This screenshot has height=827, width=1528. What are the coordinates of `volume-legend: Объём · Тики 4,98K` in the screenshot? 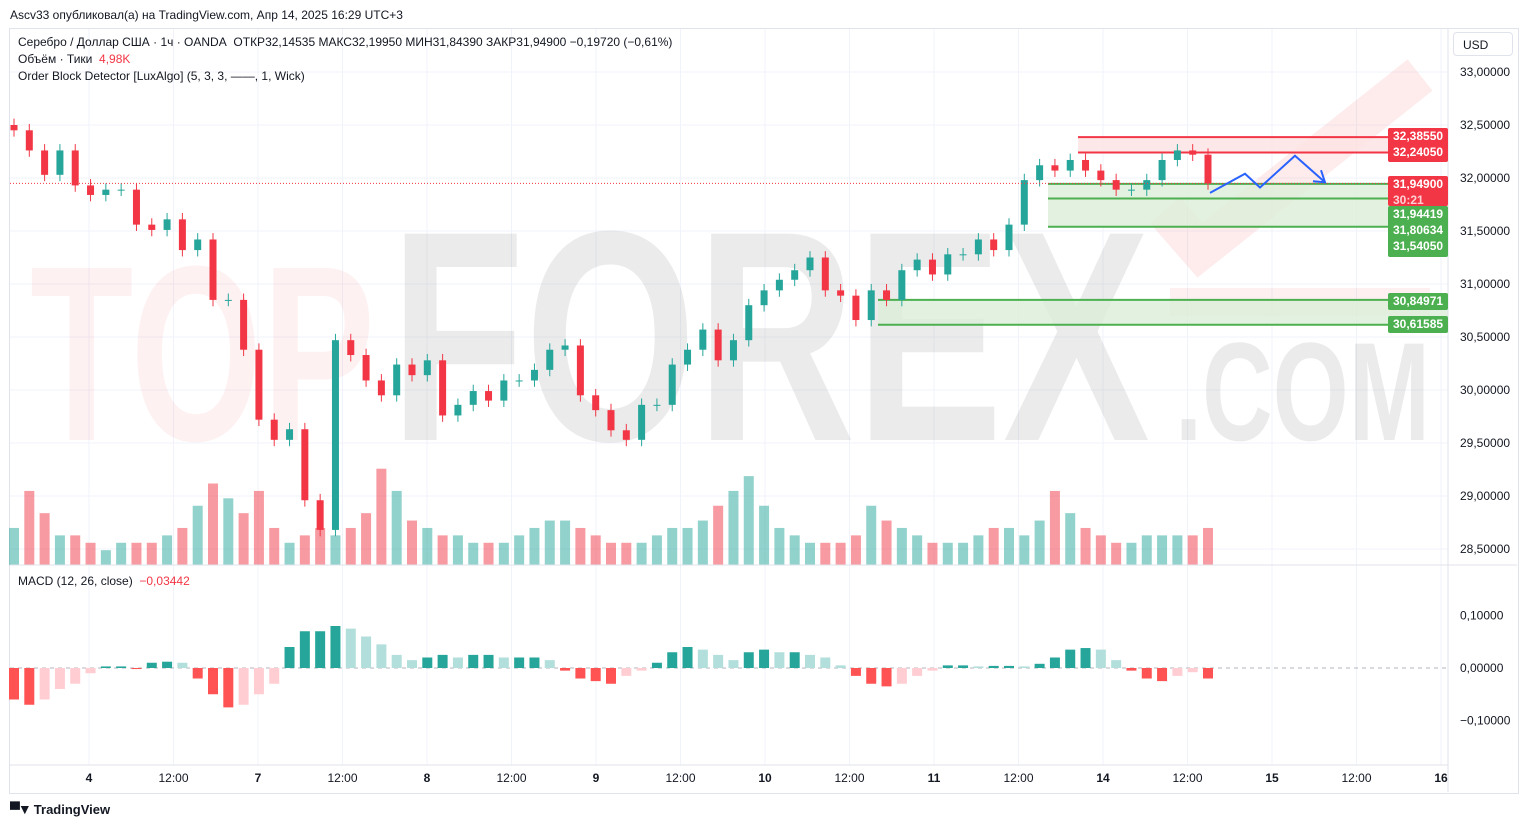 It's located at (74, 59).